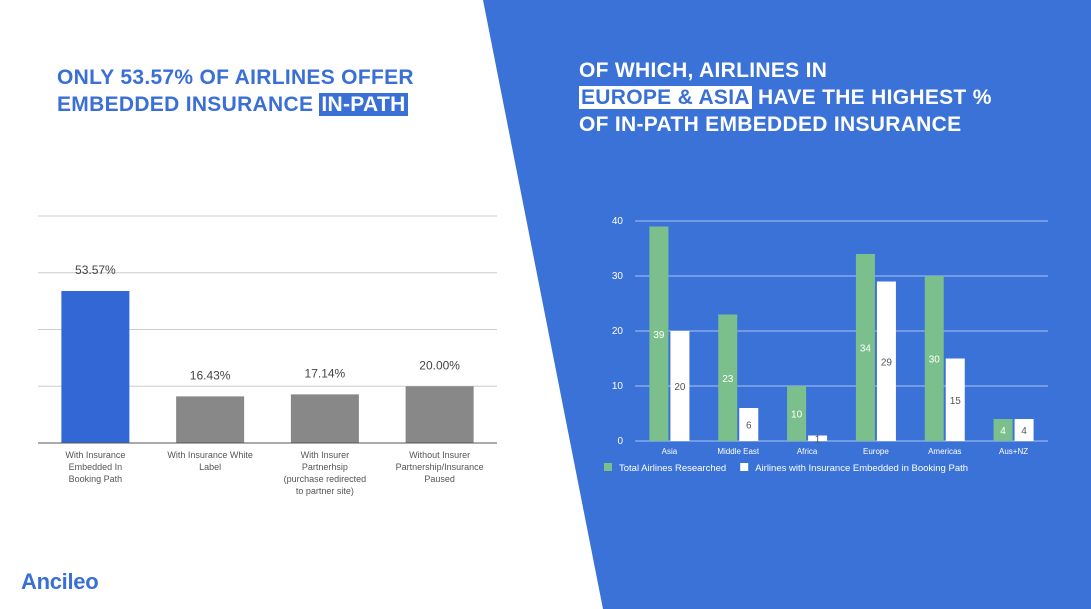  Describe the element at coordinates (96, 479) in the screenshot. I see `category-label: Booking Path` at that location.